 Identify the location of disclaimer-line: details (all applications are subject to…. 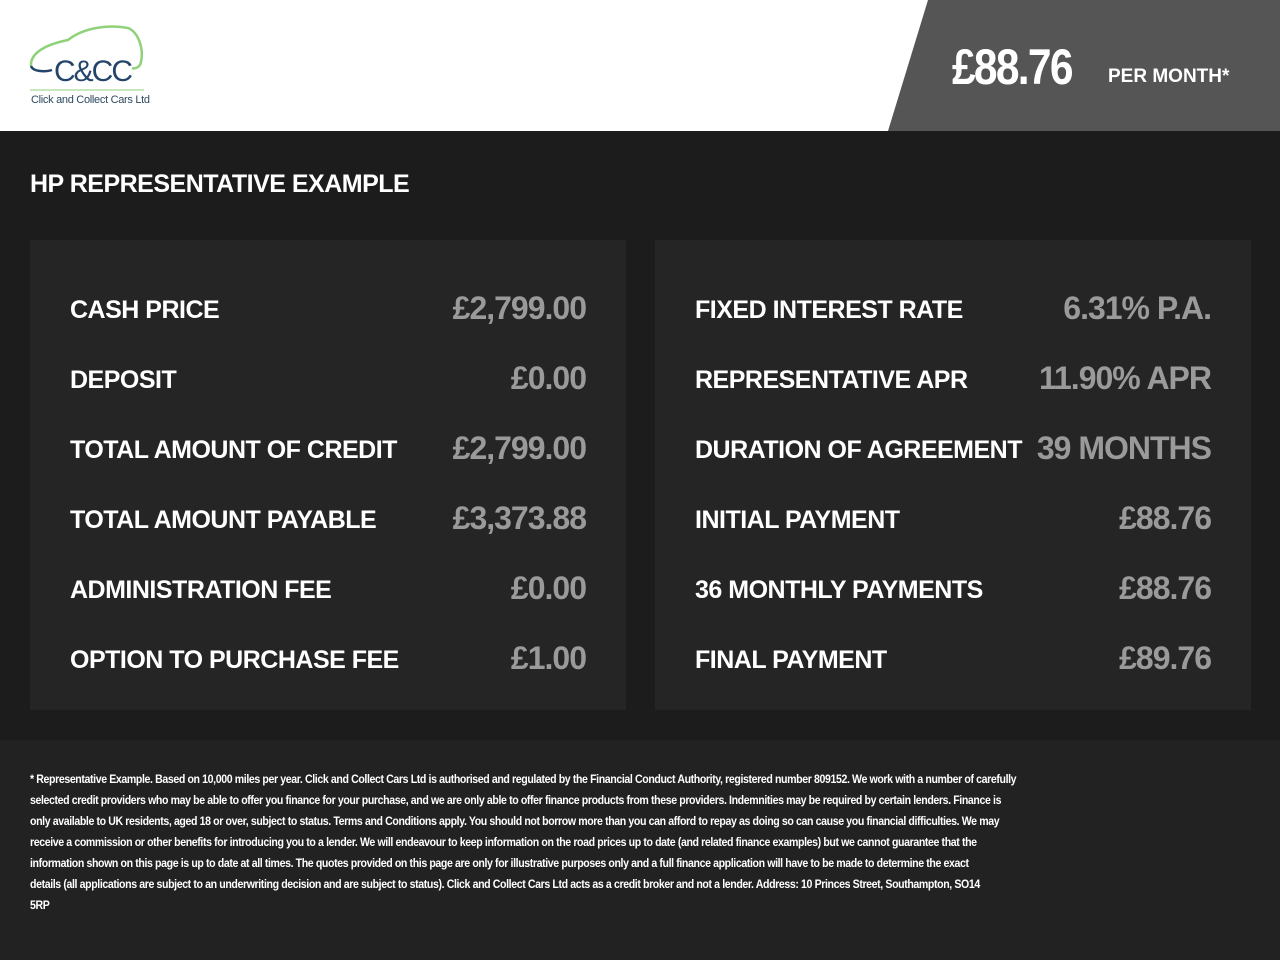
(505, 884).